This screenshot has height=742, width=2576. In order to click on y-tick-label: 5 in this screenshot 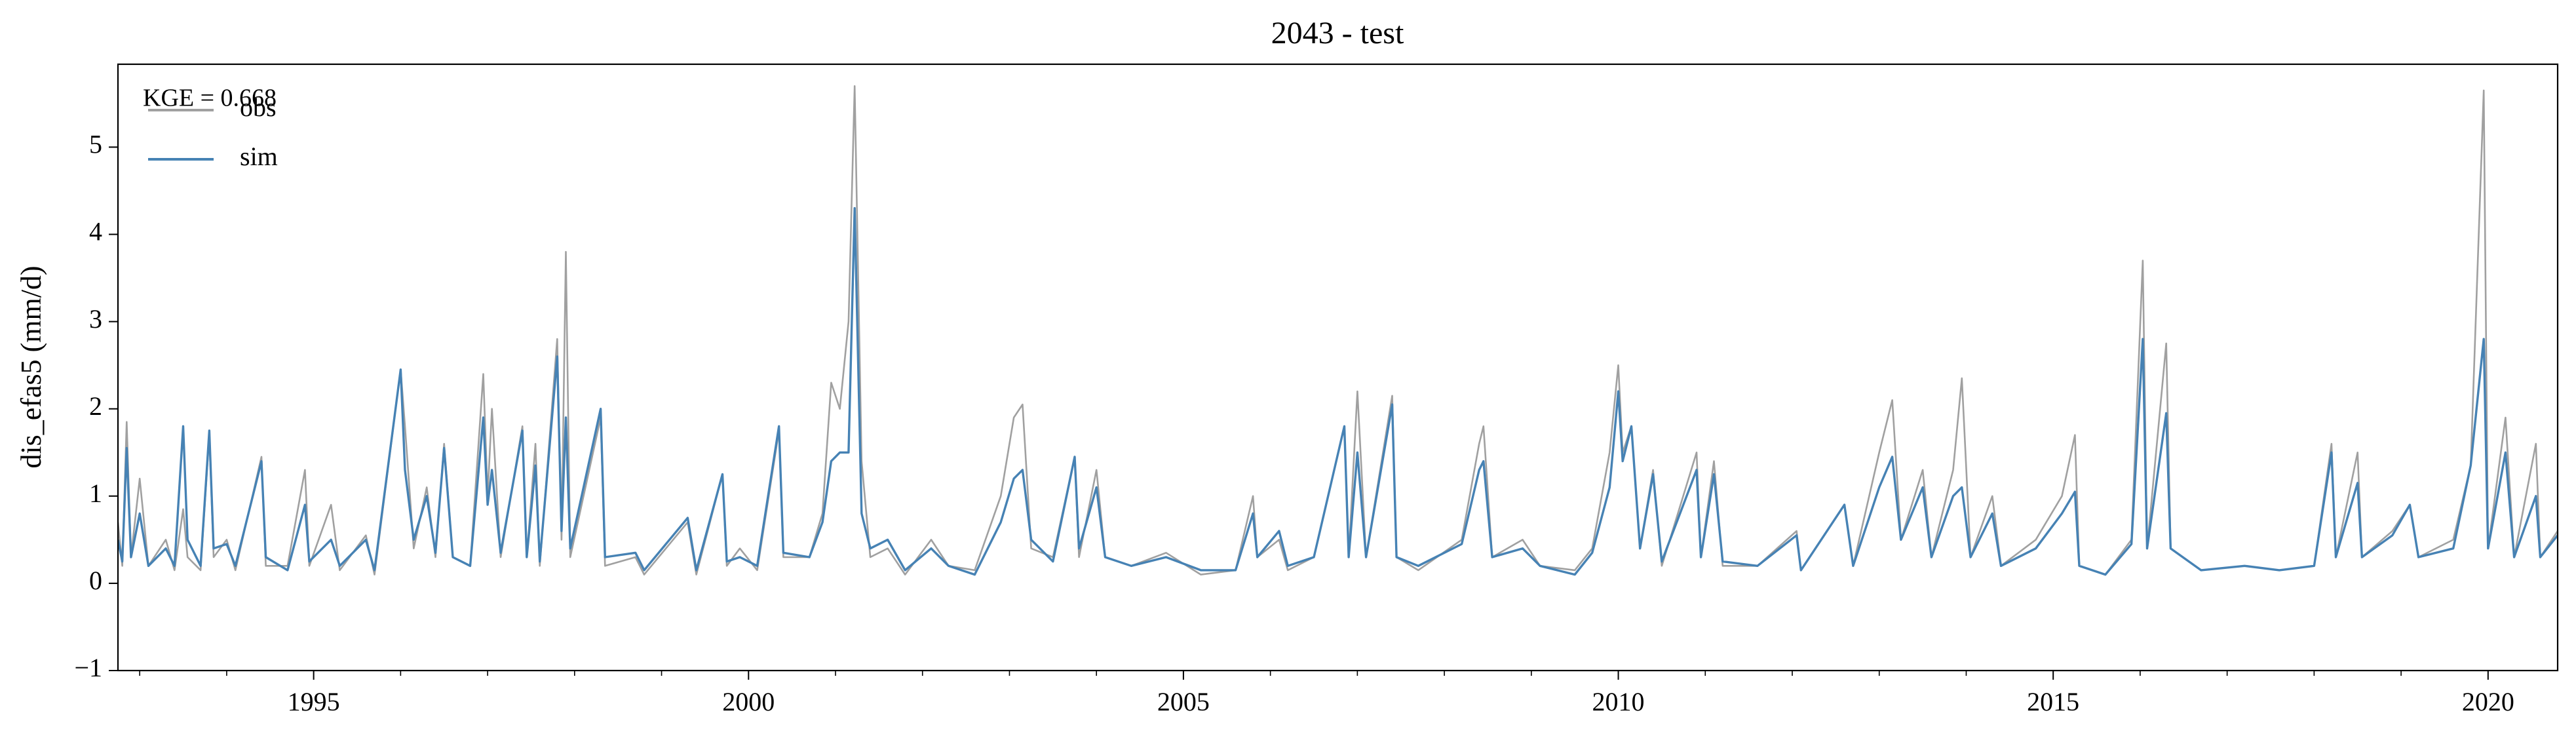, I will do `click(95, 144)`.